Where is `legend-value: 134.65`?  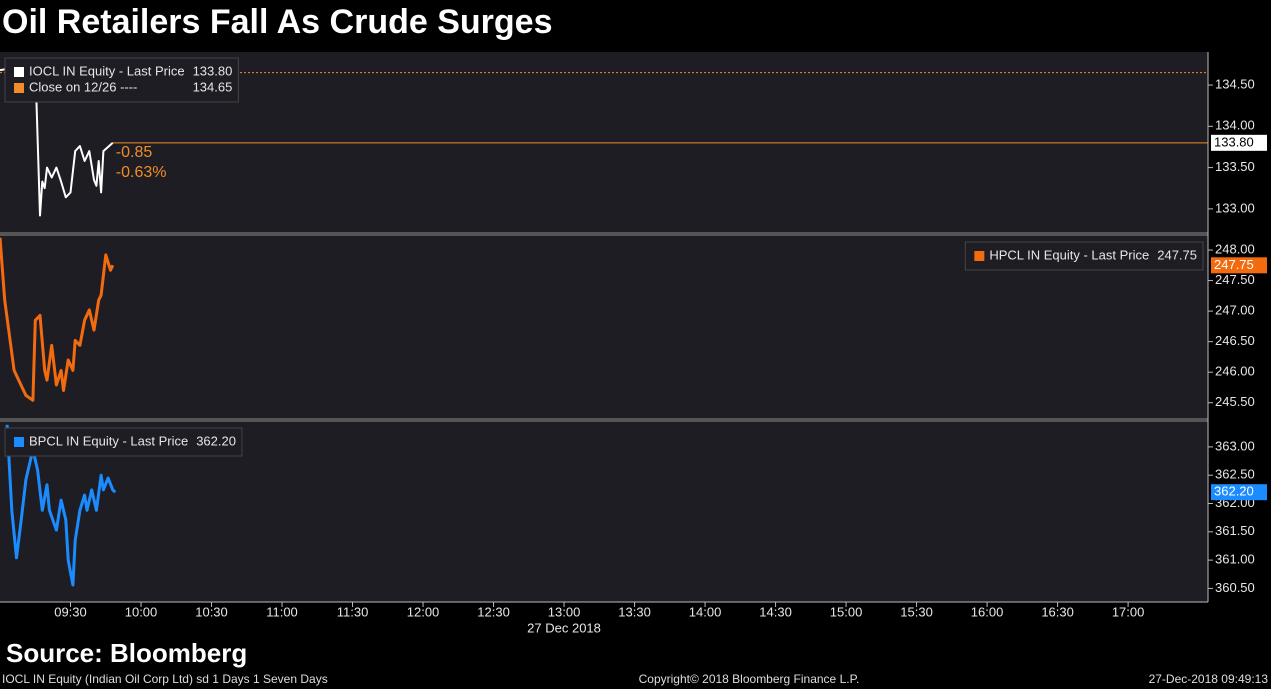 legend-value: 134.65 is located at coordinates (213, 86).